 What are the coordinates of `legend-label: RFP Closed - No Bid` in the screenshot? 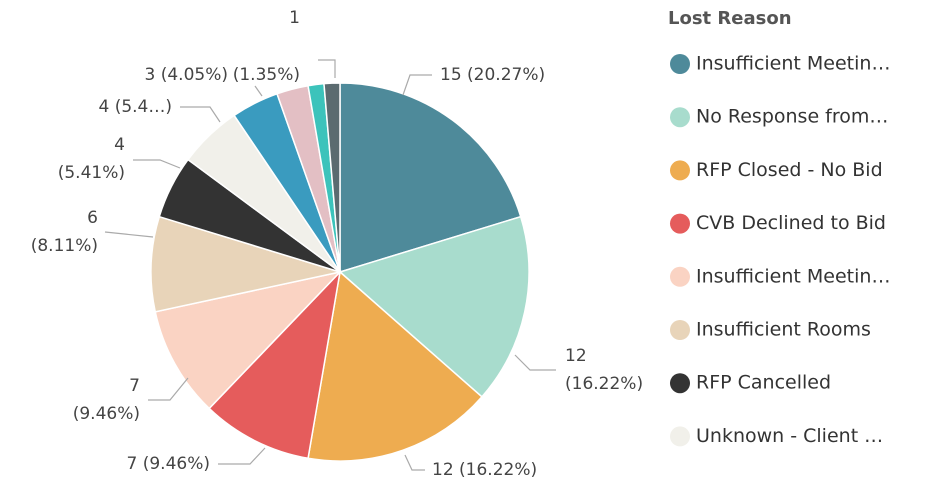 It's located at (789, 170).